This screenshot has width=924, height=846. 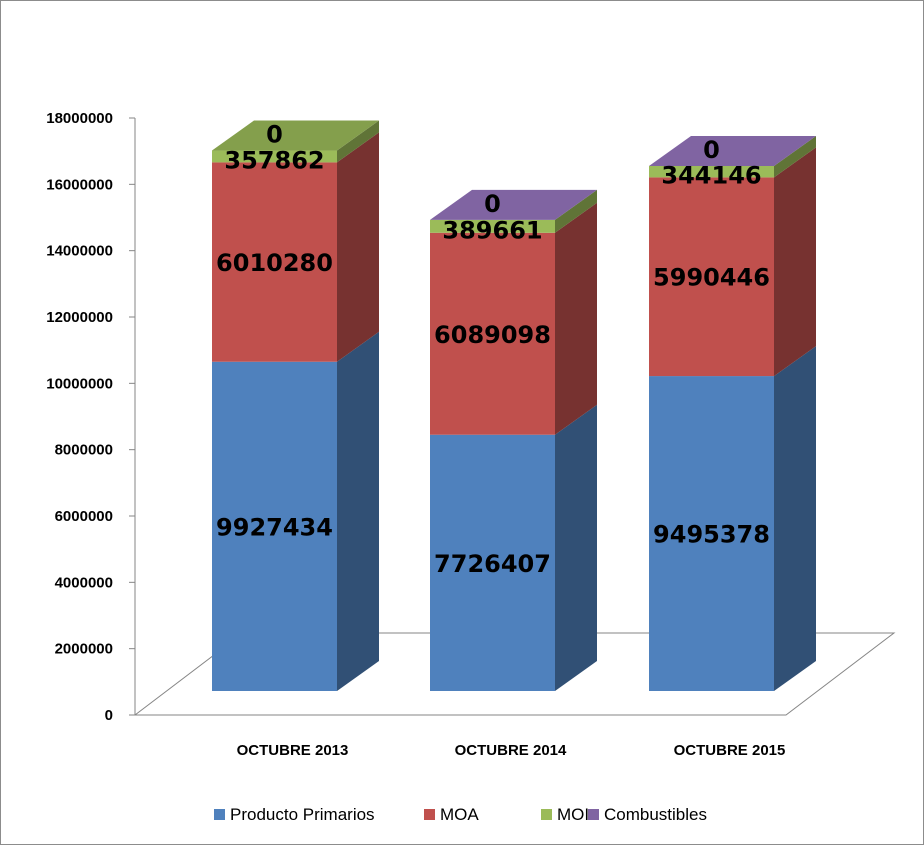 I want to click on legend-label: MOA, so click(x=459, y=814).